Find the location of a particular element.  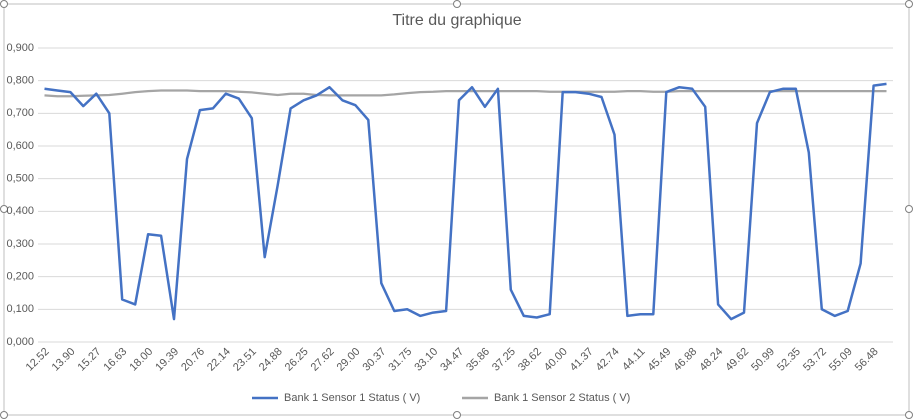

y-tick-label: 0,400 is located at coordinates (20, 211).